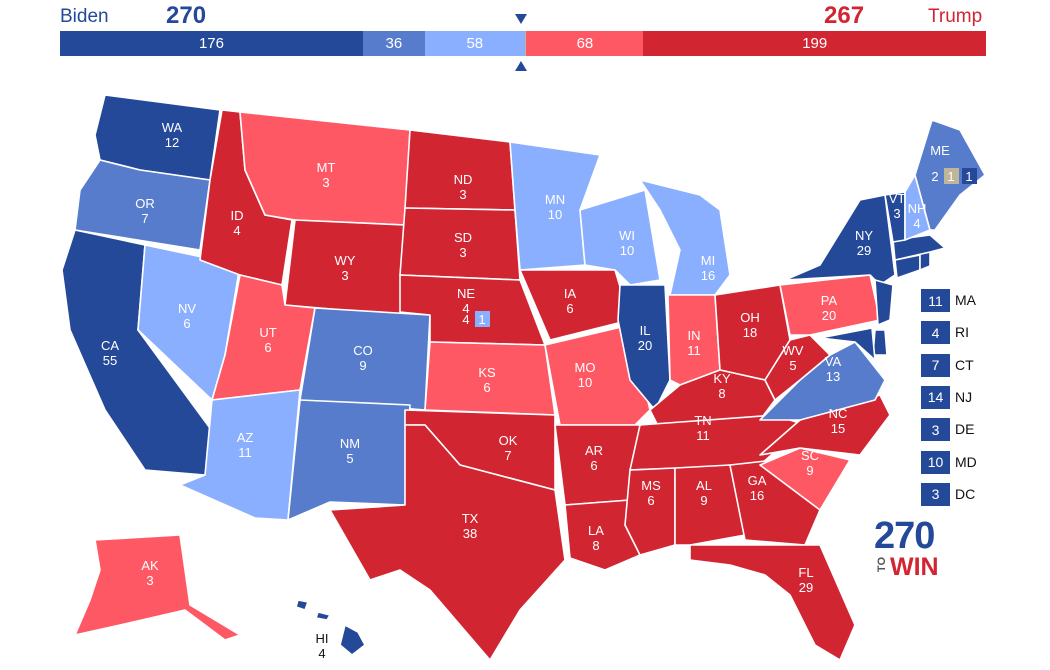 The width and height of the screenshot is (1050, 670). What do you see at coordinates (525, 43) in the screenshot?
I see `bar-segment` at bounding box center [525, 43].